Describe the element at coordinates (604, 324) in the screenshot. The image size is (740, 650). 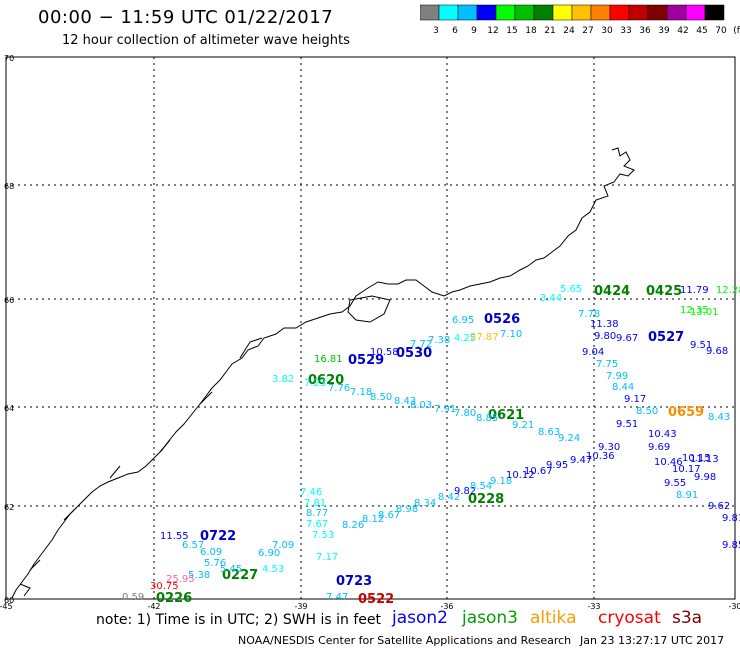
I see `wave-height-value: 11.38` at that location.